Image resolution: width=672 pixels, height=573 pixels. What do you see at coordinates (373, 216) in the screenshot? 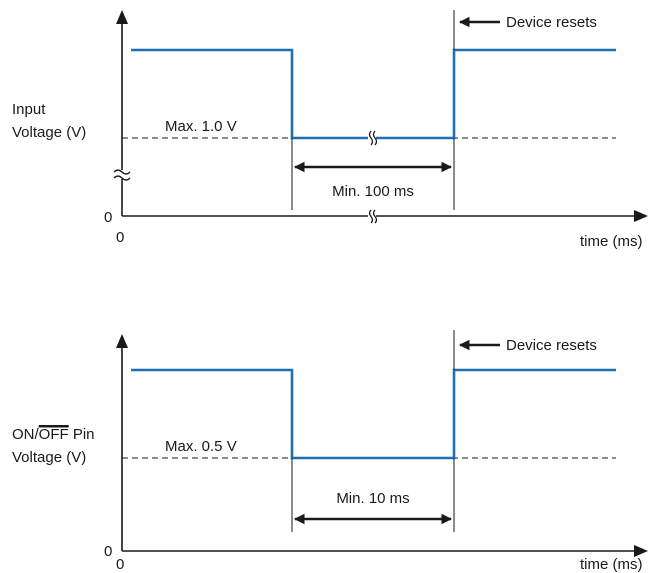
I see `x-axis-break-symbol` at bounding box center [373, 216].